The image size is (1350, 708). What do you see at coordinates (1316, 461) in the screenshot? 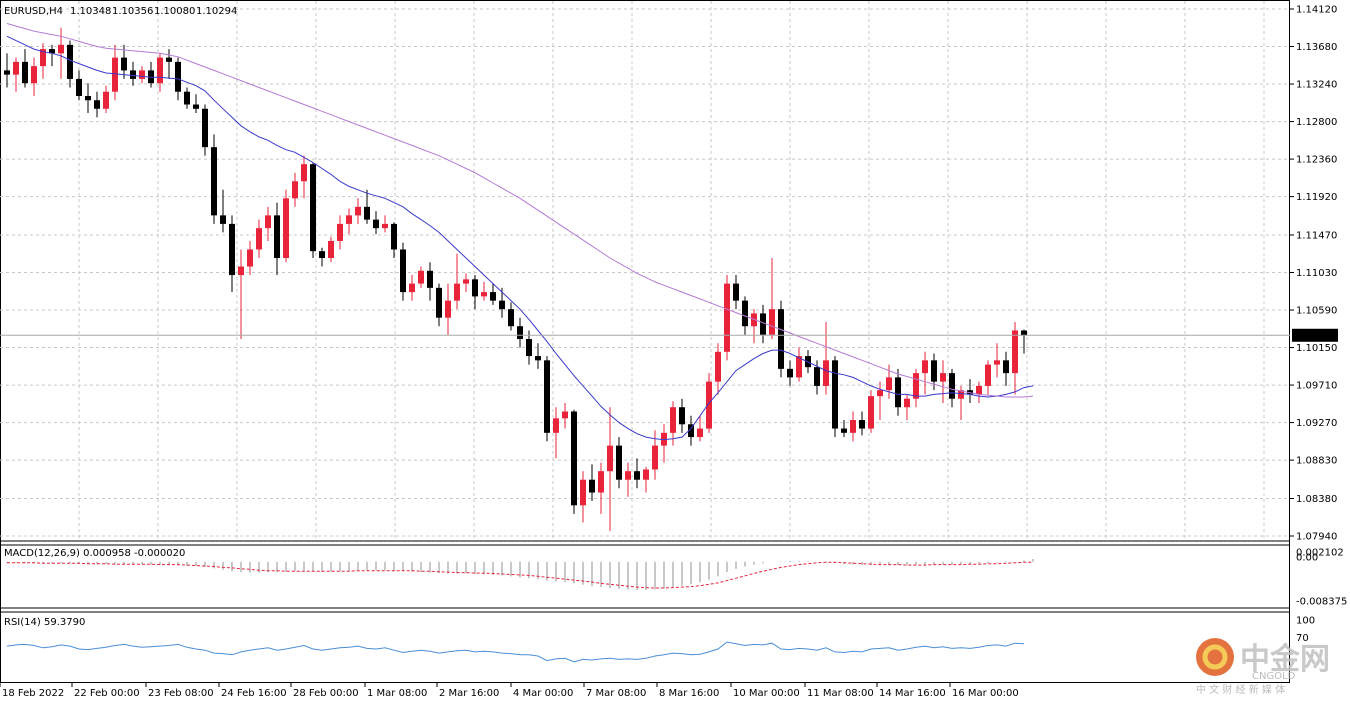
I see `price-tick-label: 1.08830` at bounding box center [1316, 461].